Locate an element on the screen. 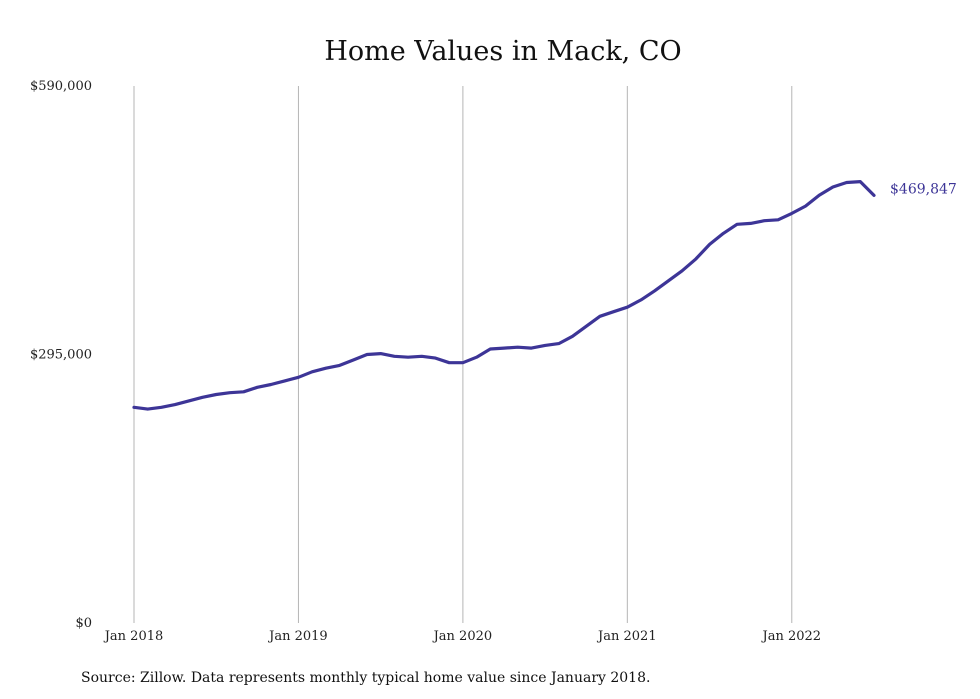 This screenshot has height=699, width=980. x-tick-label: Jan 2020 is located at coordinates (462, 636).